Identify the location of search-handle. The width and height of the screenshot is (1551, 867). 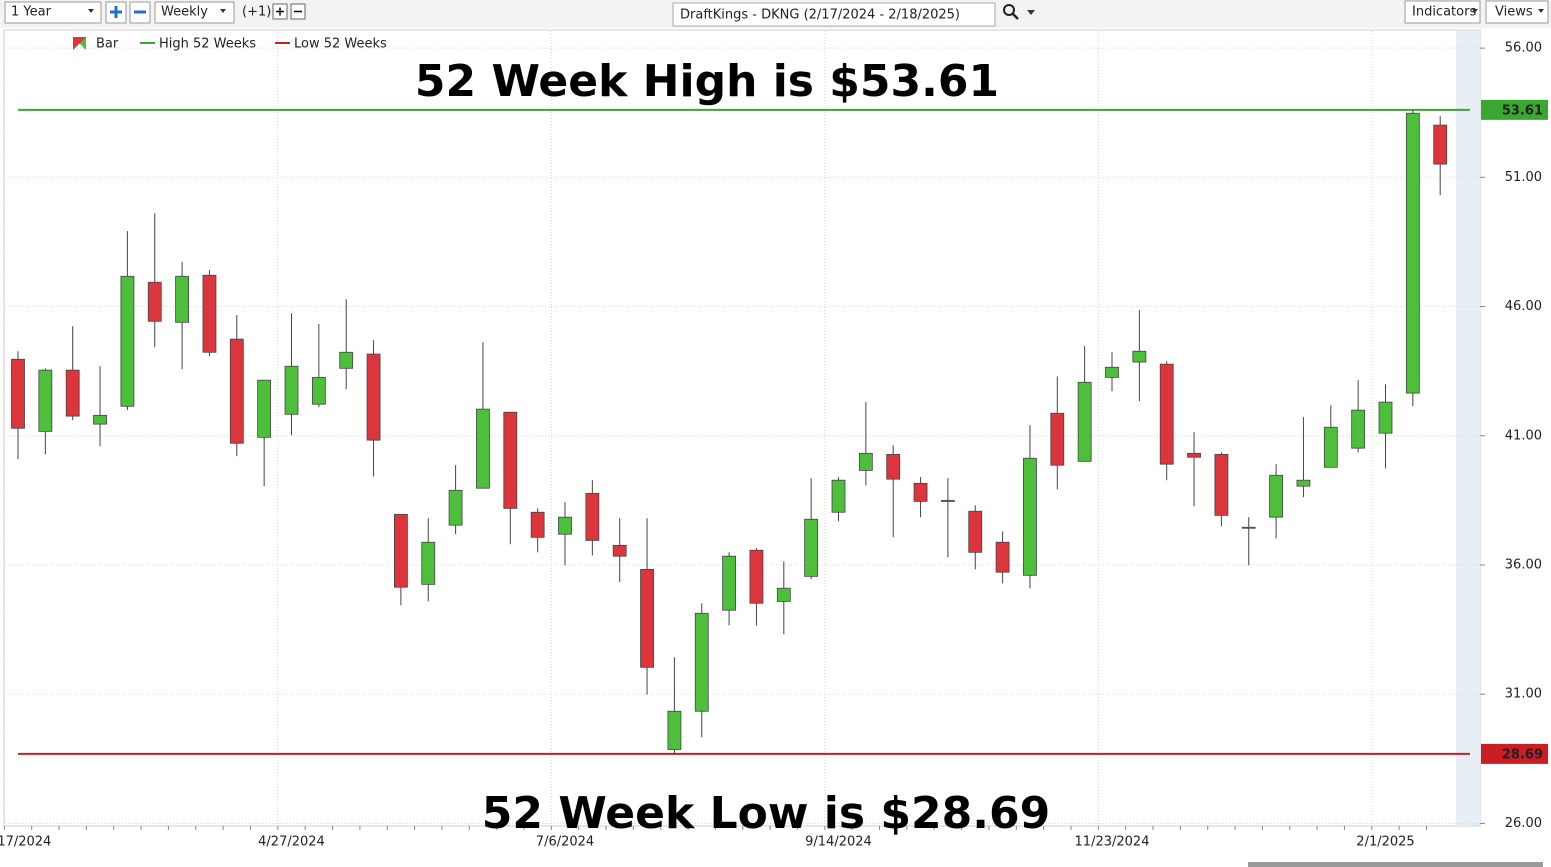
(1015, 16).